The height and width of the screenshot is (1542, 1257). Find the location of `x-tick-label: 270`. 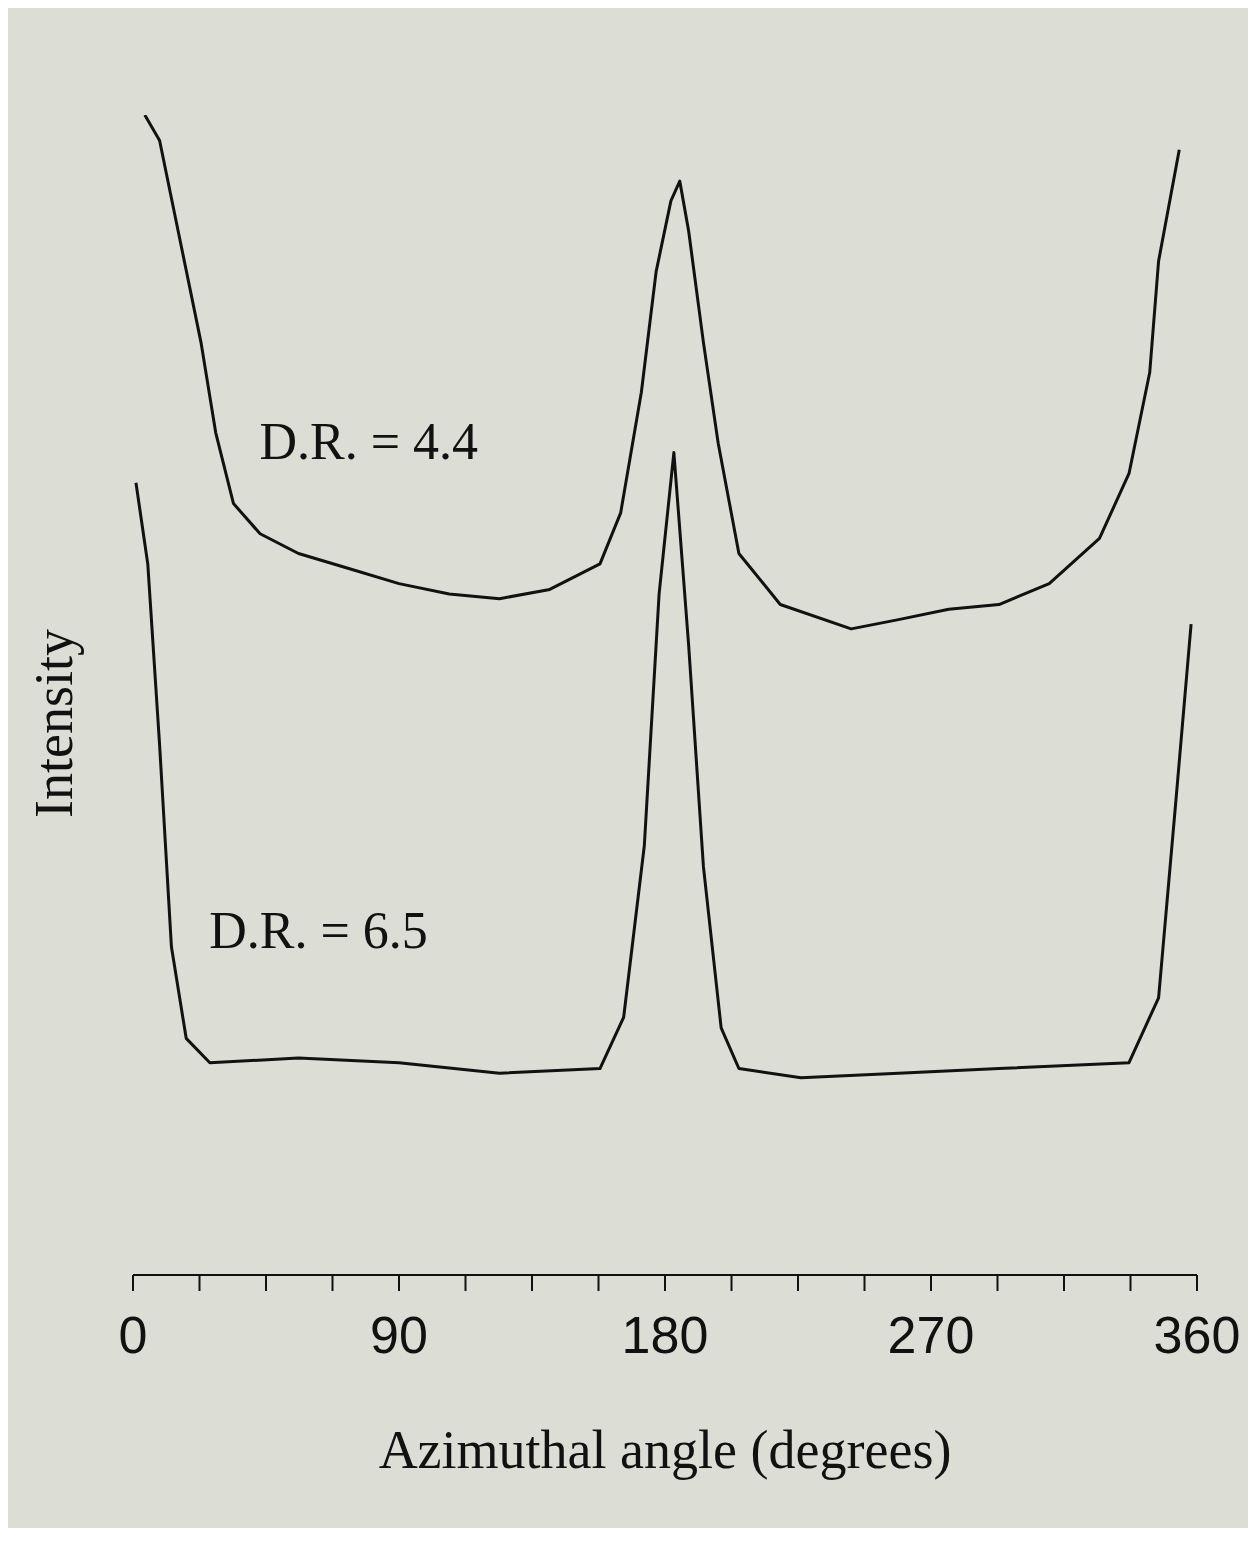

x-tick-label: 270 is located at coordinates (931, 1335).